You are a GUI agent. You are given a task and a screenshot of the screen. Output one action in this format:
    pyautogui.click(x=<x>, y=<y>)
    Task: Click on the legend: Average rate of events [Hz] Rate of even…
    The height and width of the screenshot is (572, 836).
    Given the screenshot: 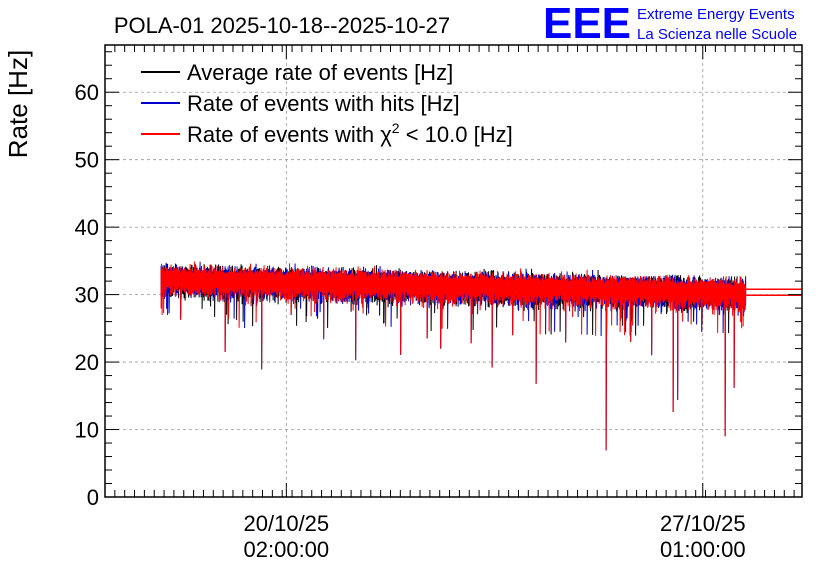 What is the action you would take?
    pyautogui.click(x=327, y=103)
    